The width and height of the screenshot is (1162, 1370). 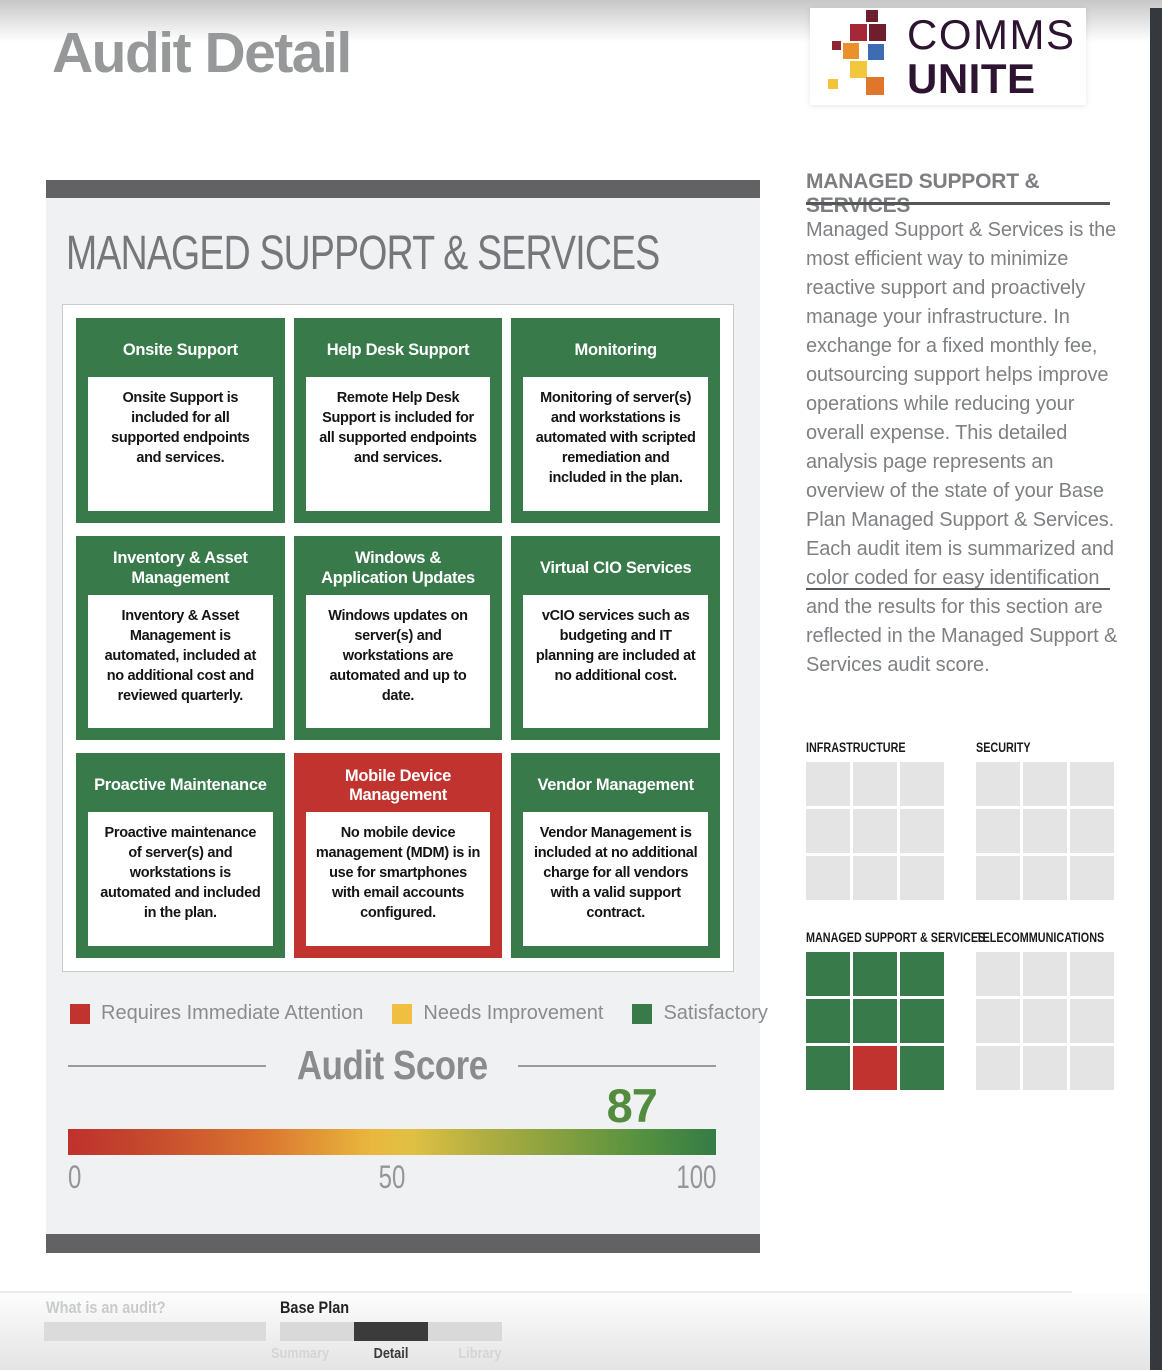 I want to click on logo-line2: UNITE, so click(x=971, y=78).